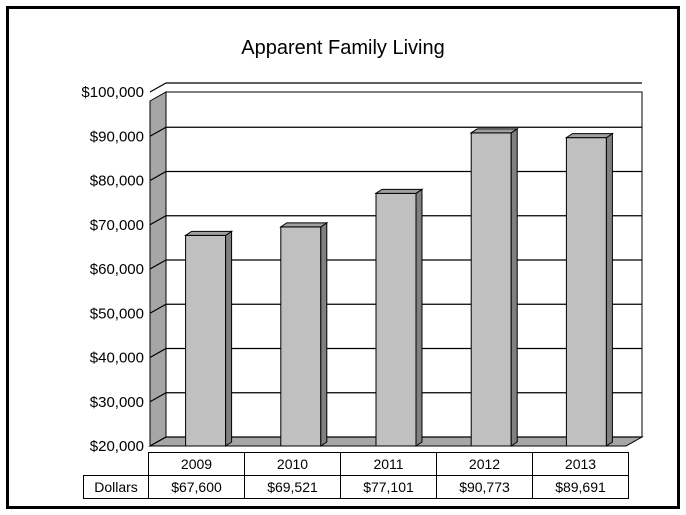 The width and height of the screenshot is (686, 515). What do you see at coordinates (580, 464) in the screenshot?
I see `x-tick-label: 2013` at bounding box center [580, 464].